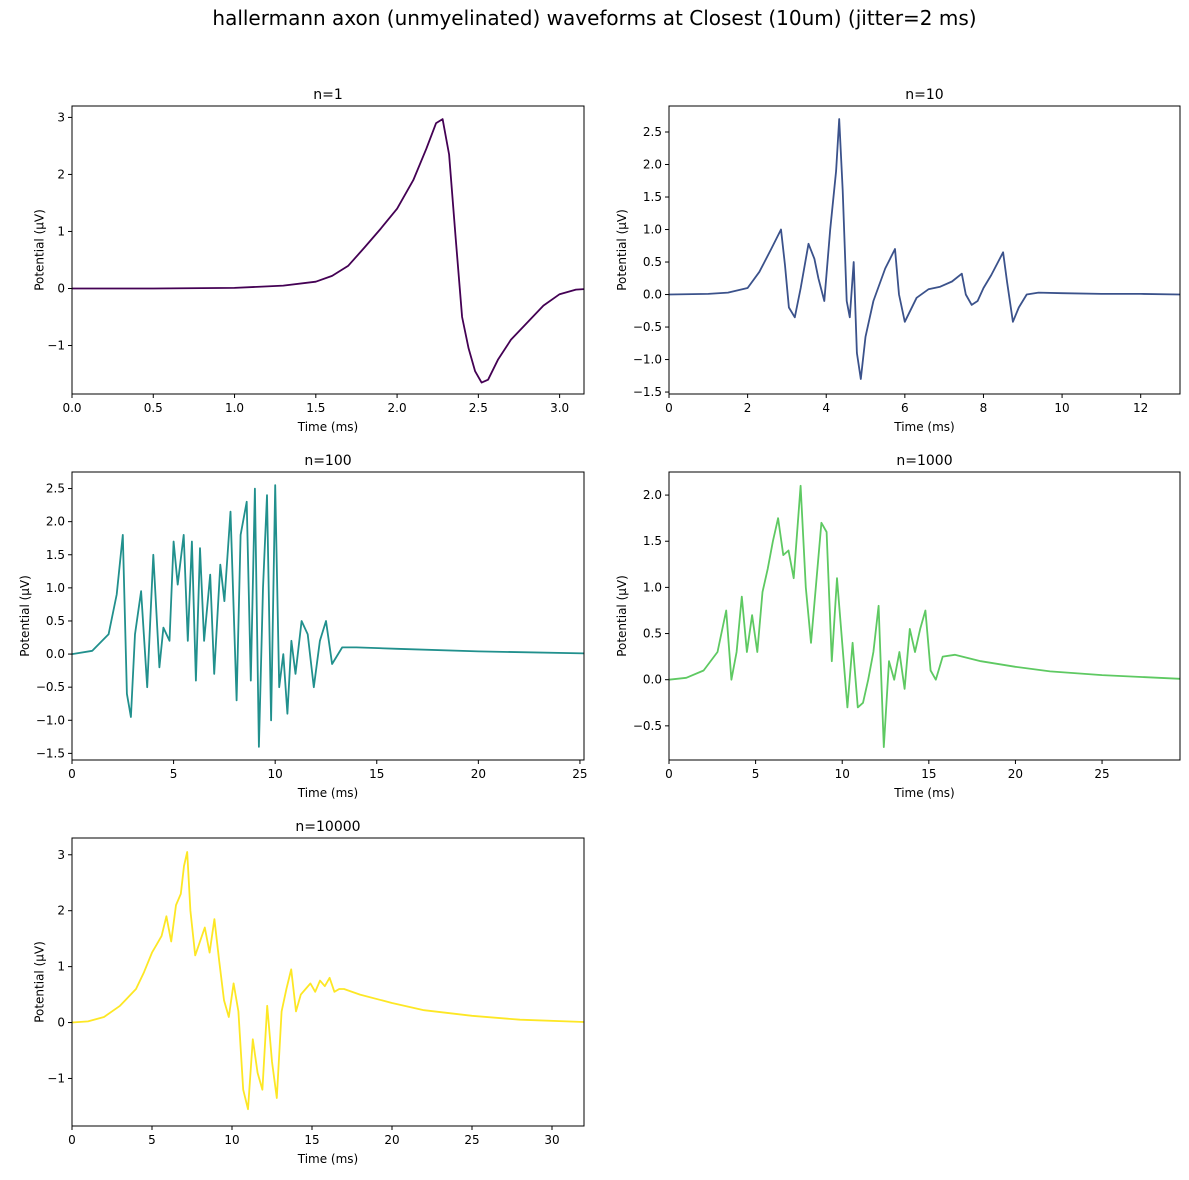 The height and width of the screenshot is (1180, 1189). I want to click on x-tick-label: 12, so click(1140, 408).